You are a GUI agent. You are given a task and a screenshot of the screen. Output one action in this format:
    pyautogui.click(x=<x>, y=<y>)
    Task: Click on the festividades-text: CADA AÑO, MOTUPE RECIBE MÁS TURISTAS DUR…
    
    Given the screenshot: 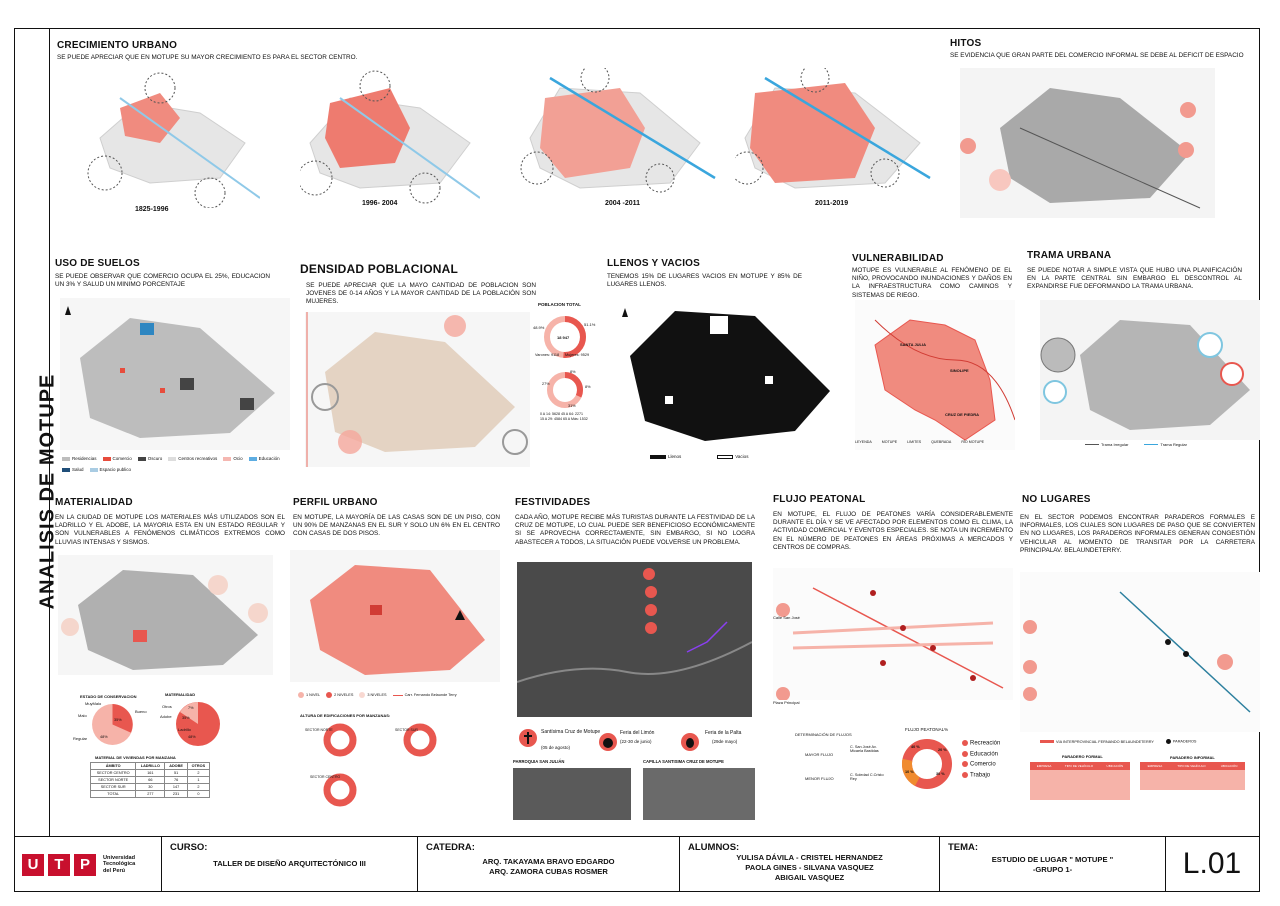 What is the action you would take?
    pyautogui.click(x=635, y=530)
    